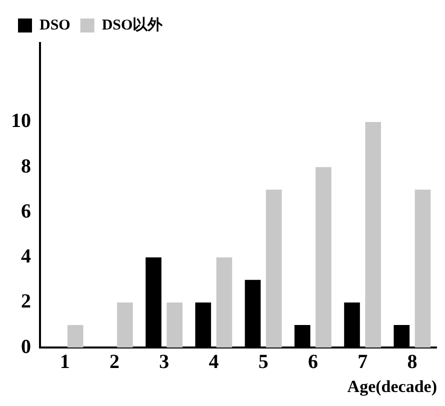 The image size is (445, 406). I want to click on x-tick-label: 2, so click(114, 361).